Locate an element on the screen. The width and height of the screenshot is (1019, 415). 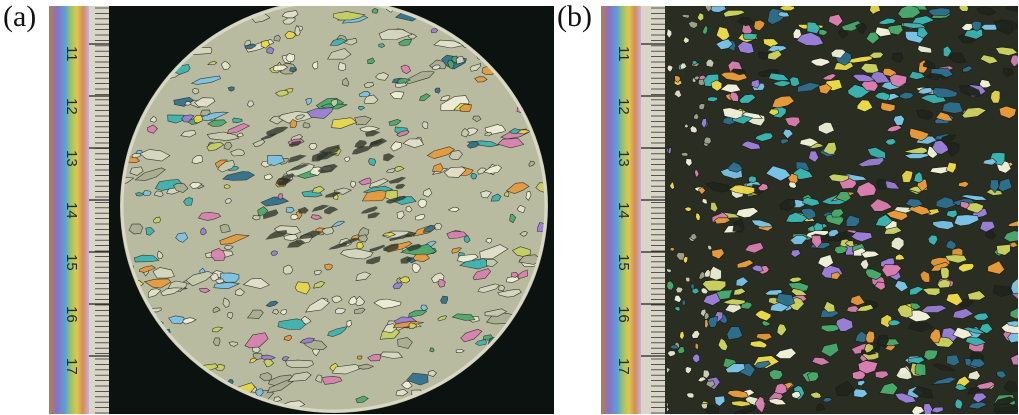
ruler-b: 11 12 13 14 15 16 17 is located at coordinates (633, 210).